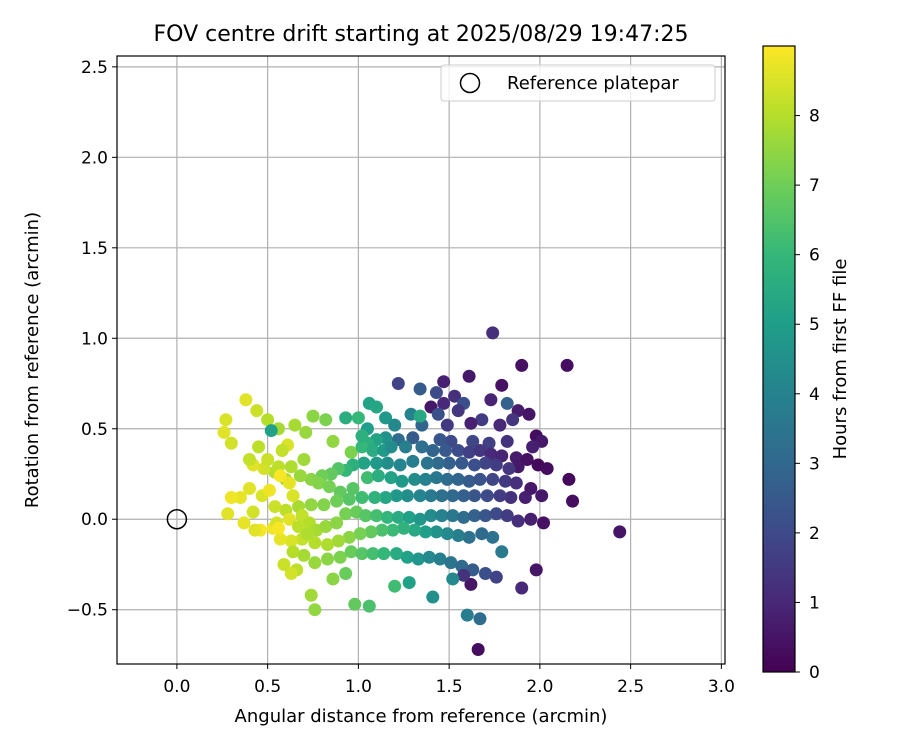 This screenshot has height=750, width=900. I want to click on y-tick-label: 1.0, so click(94, 339).